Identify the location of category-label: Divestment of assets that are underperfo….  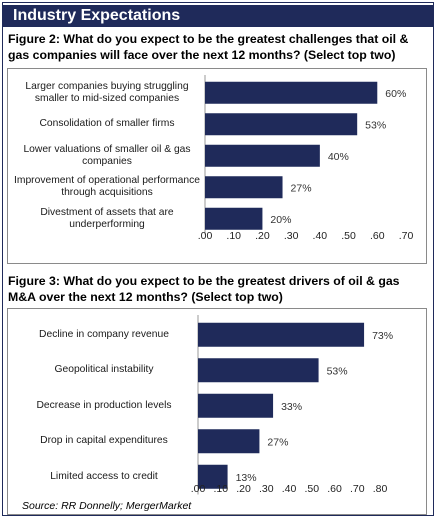
(107, 218).